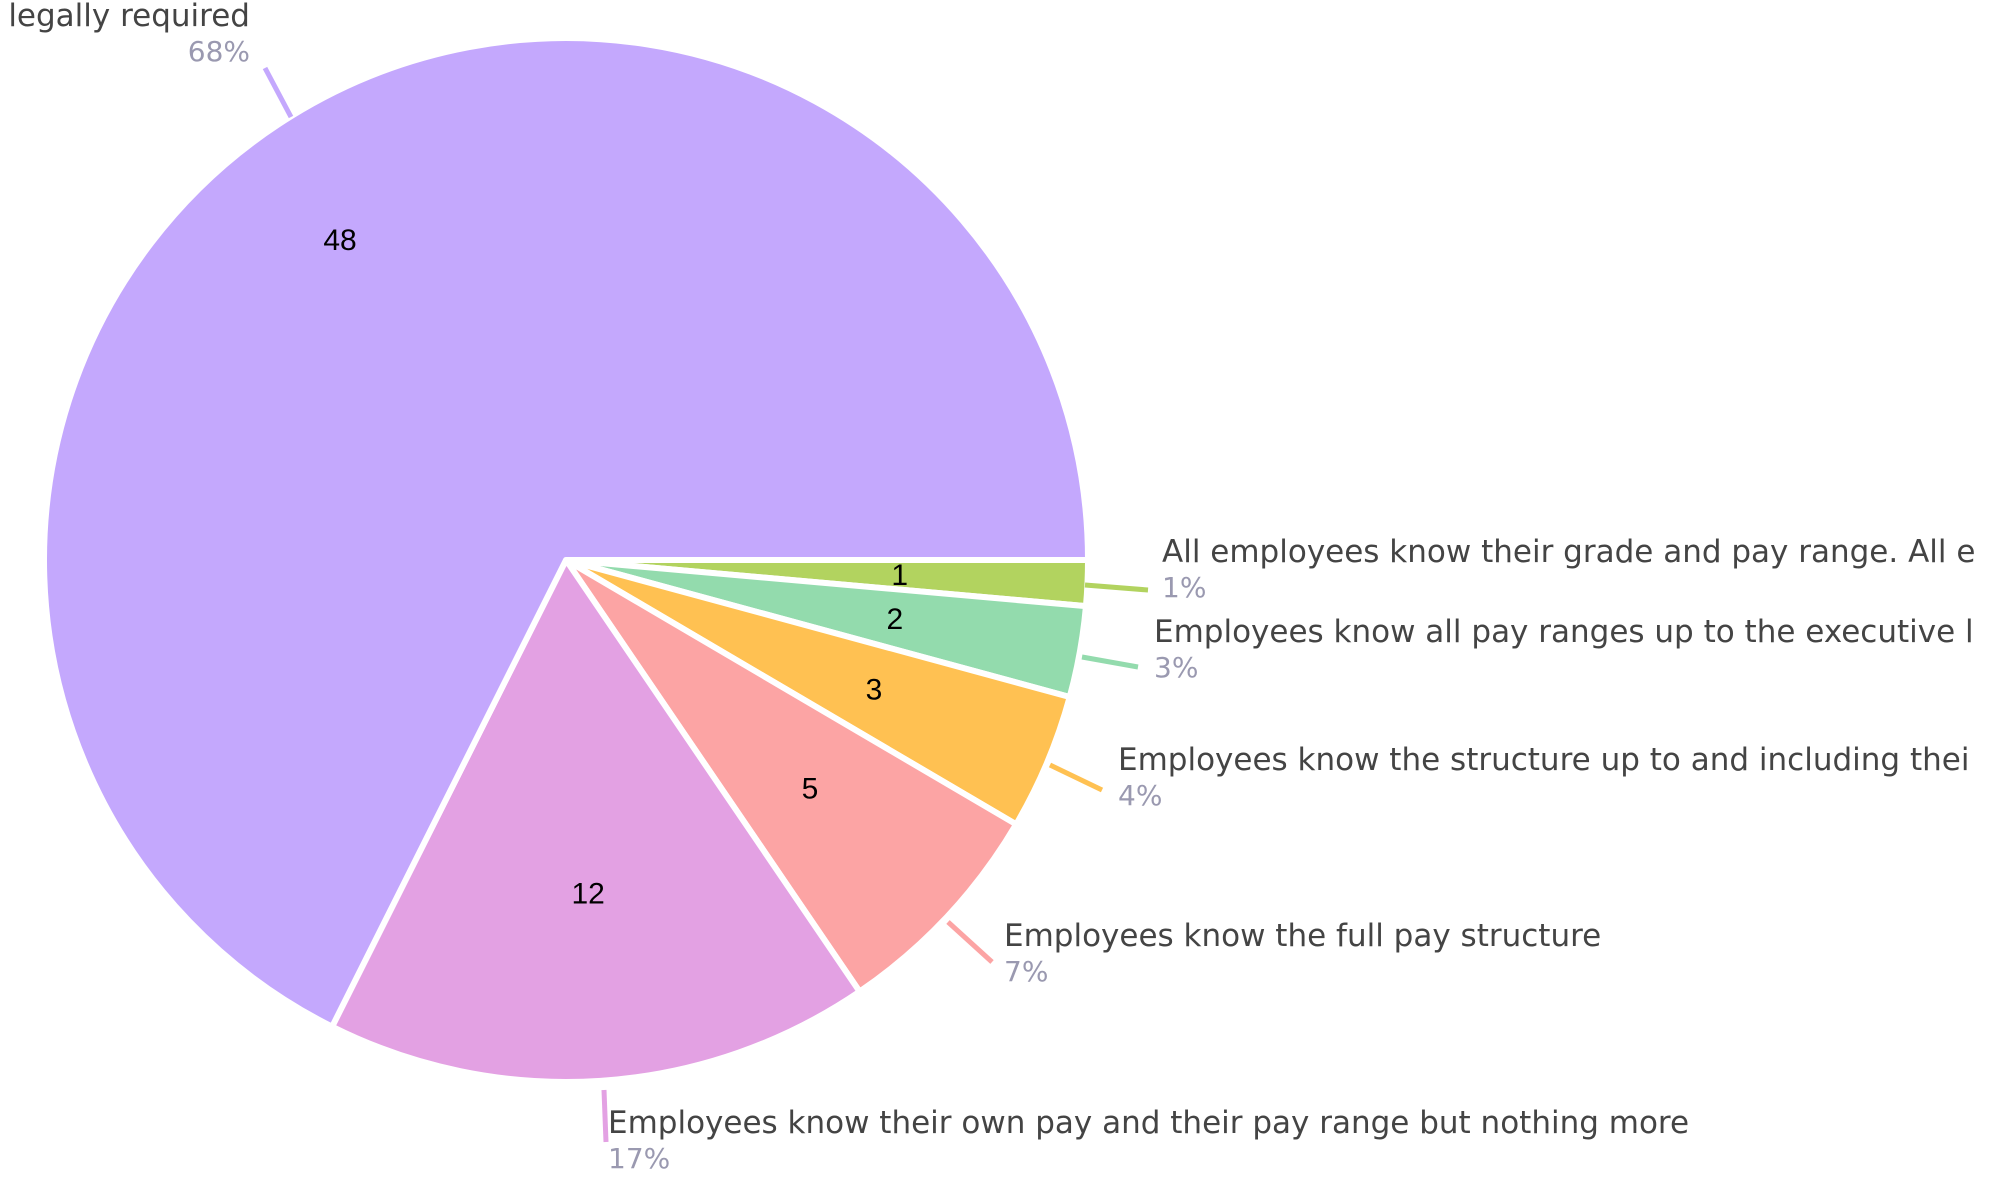 Image resolution: width=2000 pixels, height=1185 pixels. What do you see at coordinates (810, 788) in the screenshot?
I see `slice-value-label: 5` at bounding box center [810, 788].